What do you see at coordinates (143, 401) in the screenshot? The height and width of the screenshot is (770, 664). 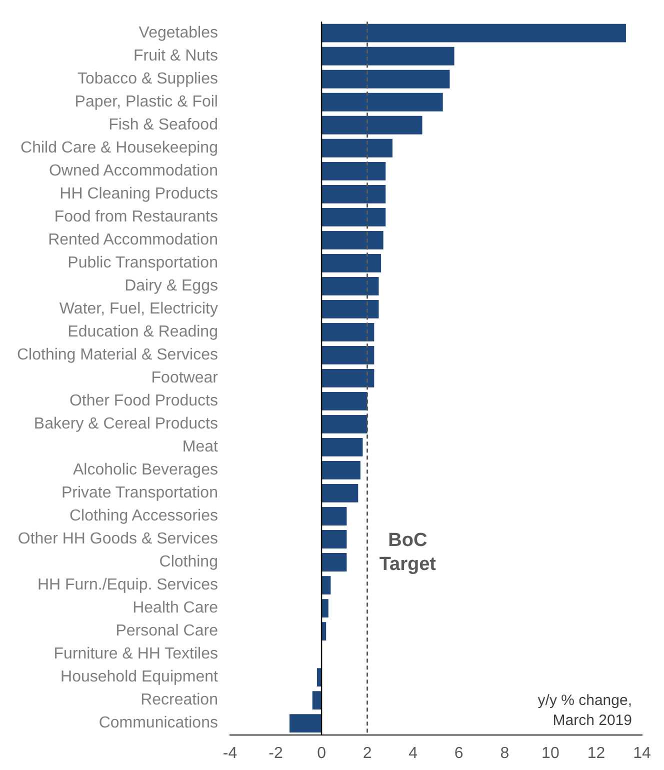 I see `y-tick-label: Other Food Products` at bounding box center [143, 401].